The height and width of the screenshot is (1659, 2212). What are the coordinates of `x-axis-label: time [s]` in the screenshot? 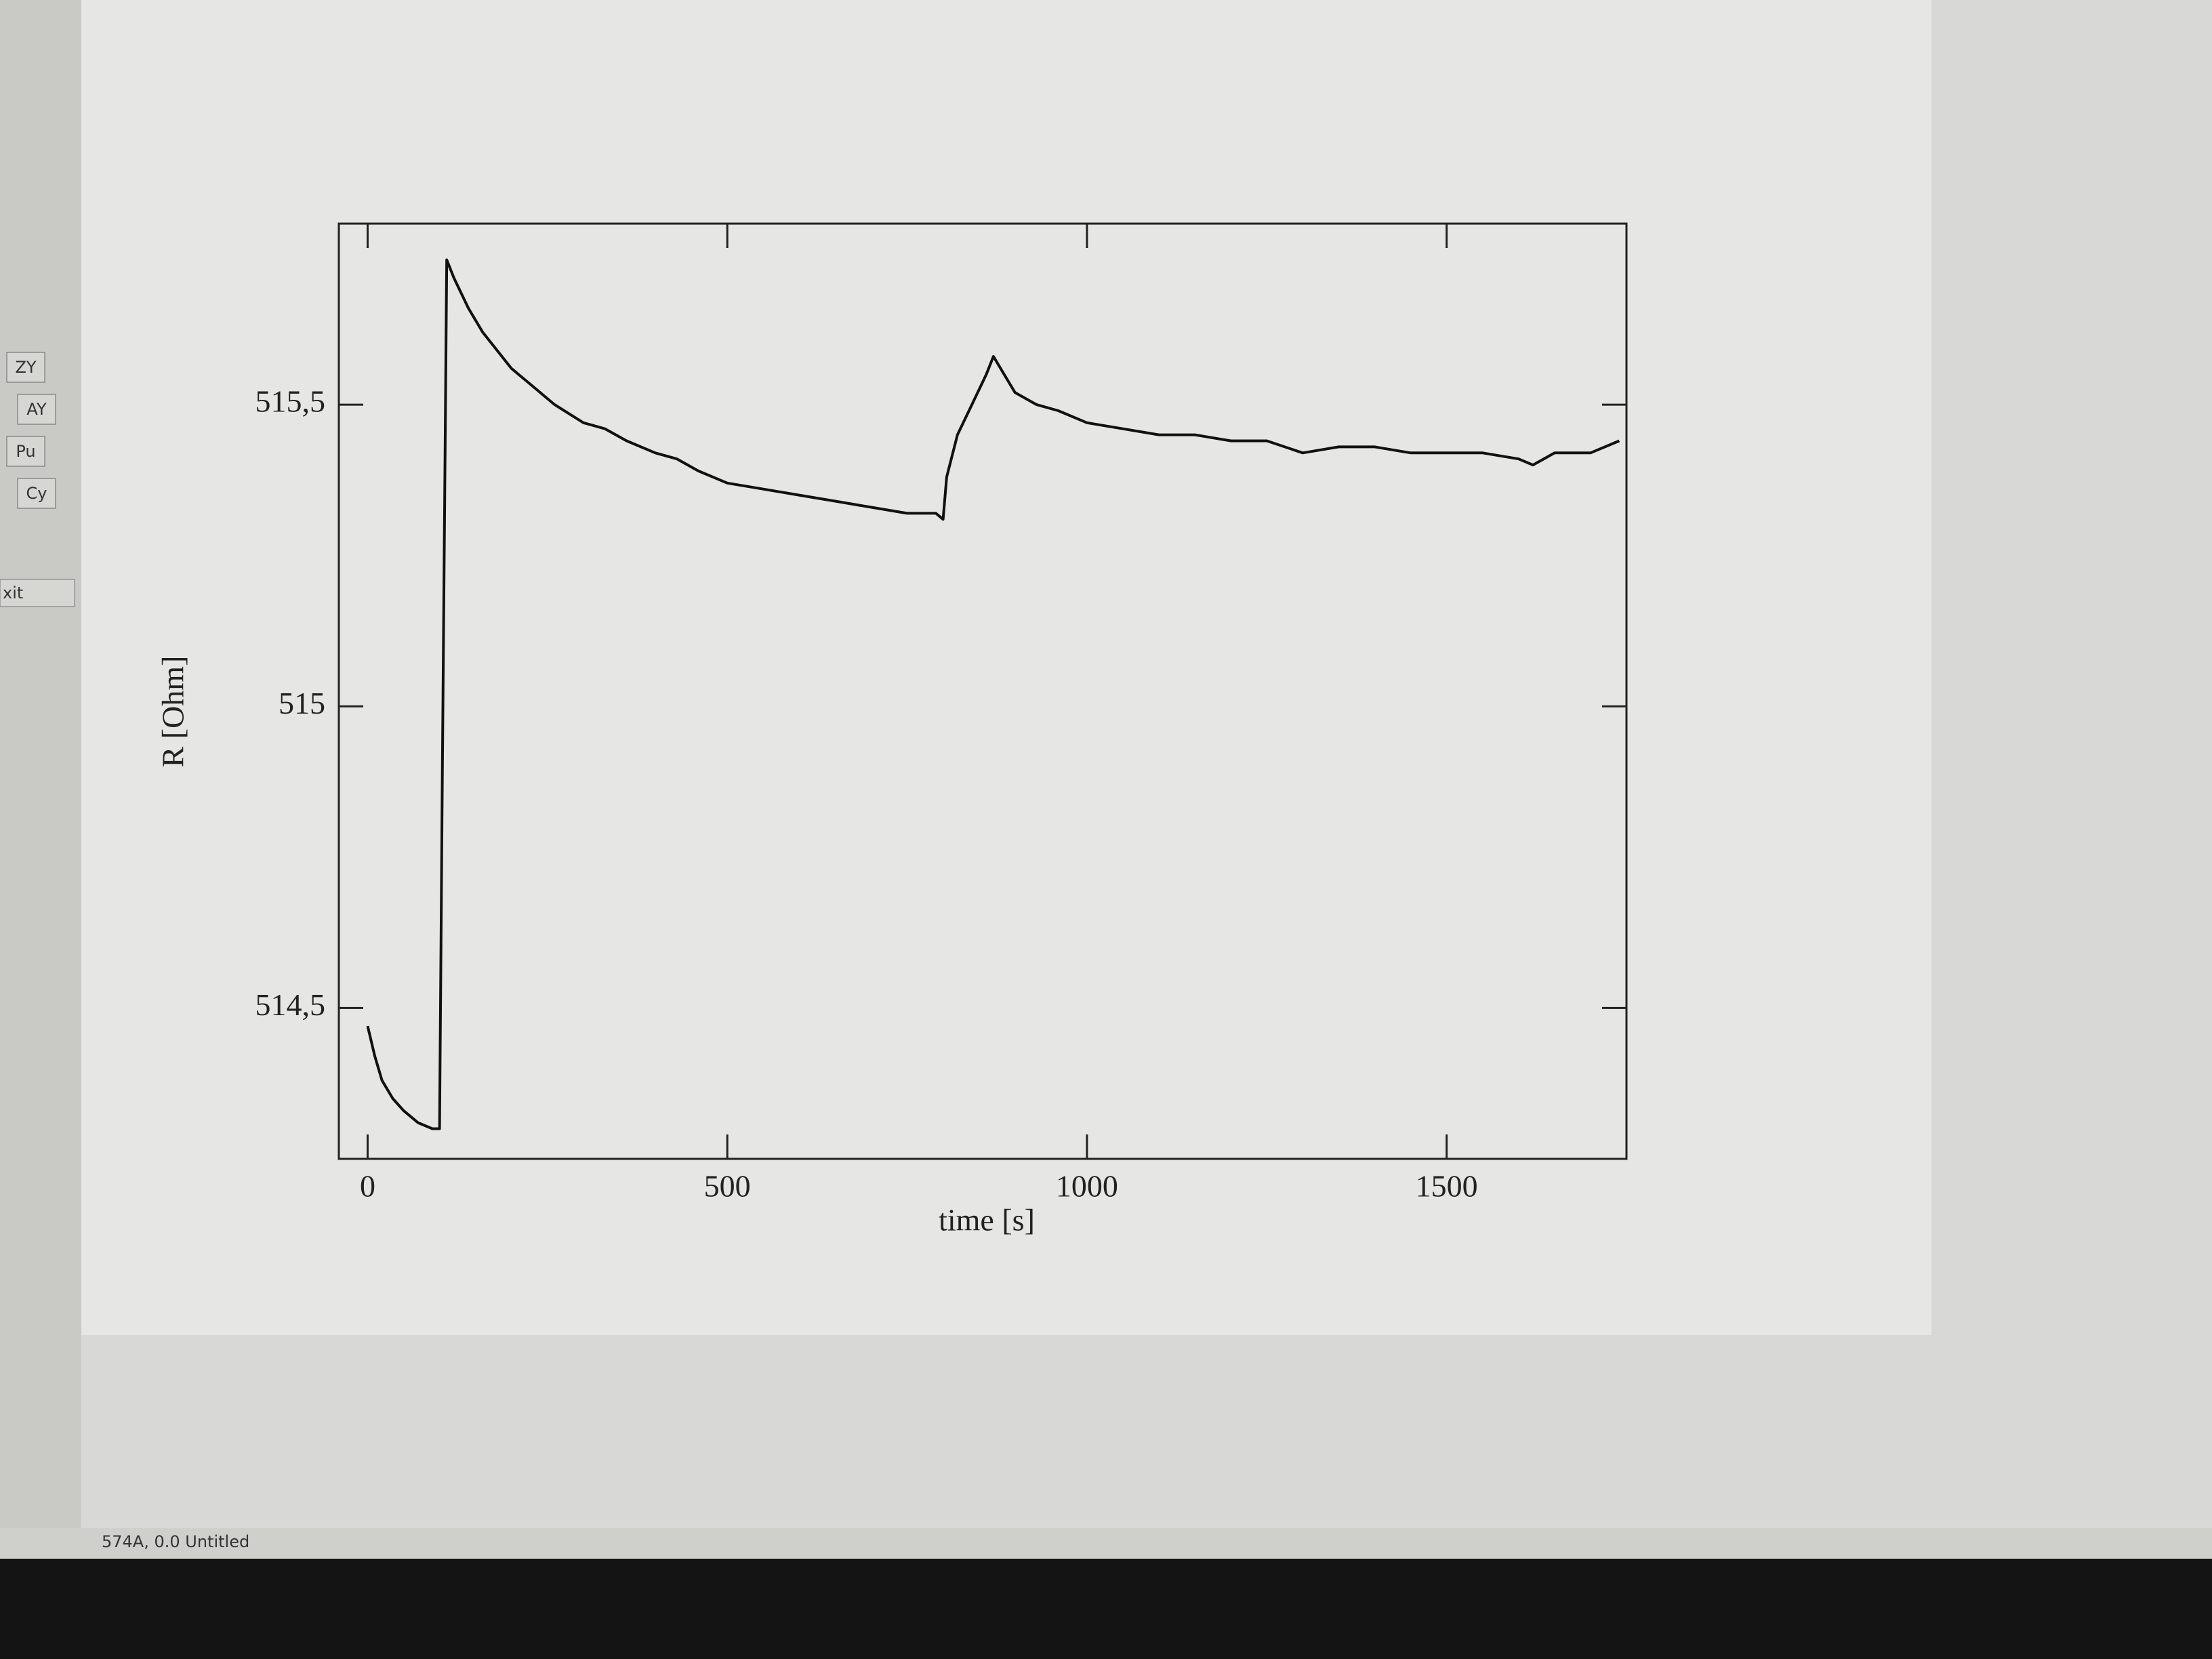 It's located at (987, 1220).